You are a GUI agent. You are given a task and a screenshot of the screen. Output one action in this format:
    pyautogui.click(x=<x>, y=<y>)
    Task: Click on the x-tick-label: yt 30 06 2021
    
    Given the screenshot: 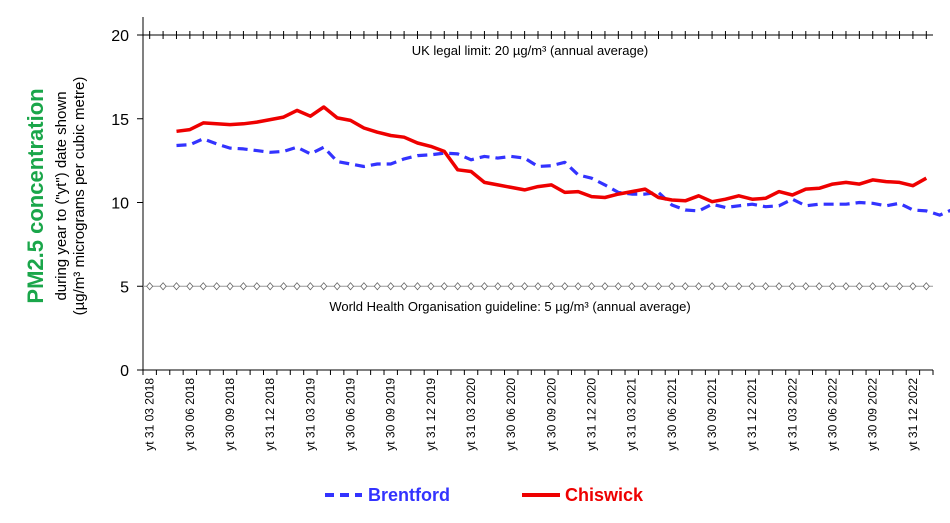 What is the action you would take?
    pyautogui.click(x=672, y=414)
    